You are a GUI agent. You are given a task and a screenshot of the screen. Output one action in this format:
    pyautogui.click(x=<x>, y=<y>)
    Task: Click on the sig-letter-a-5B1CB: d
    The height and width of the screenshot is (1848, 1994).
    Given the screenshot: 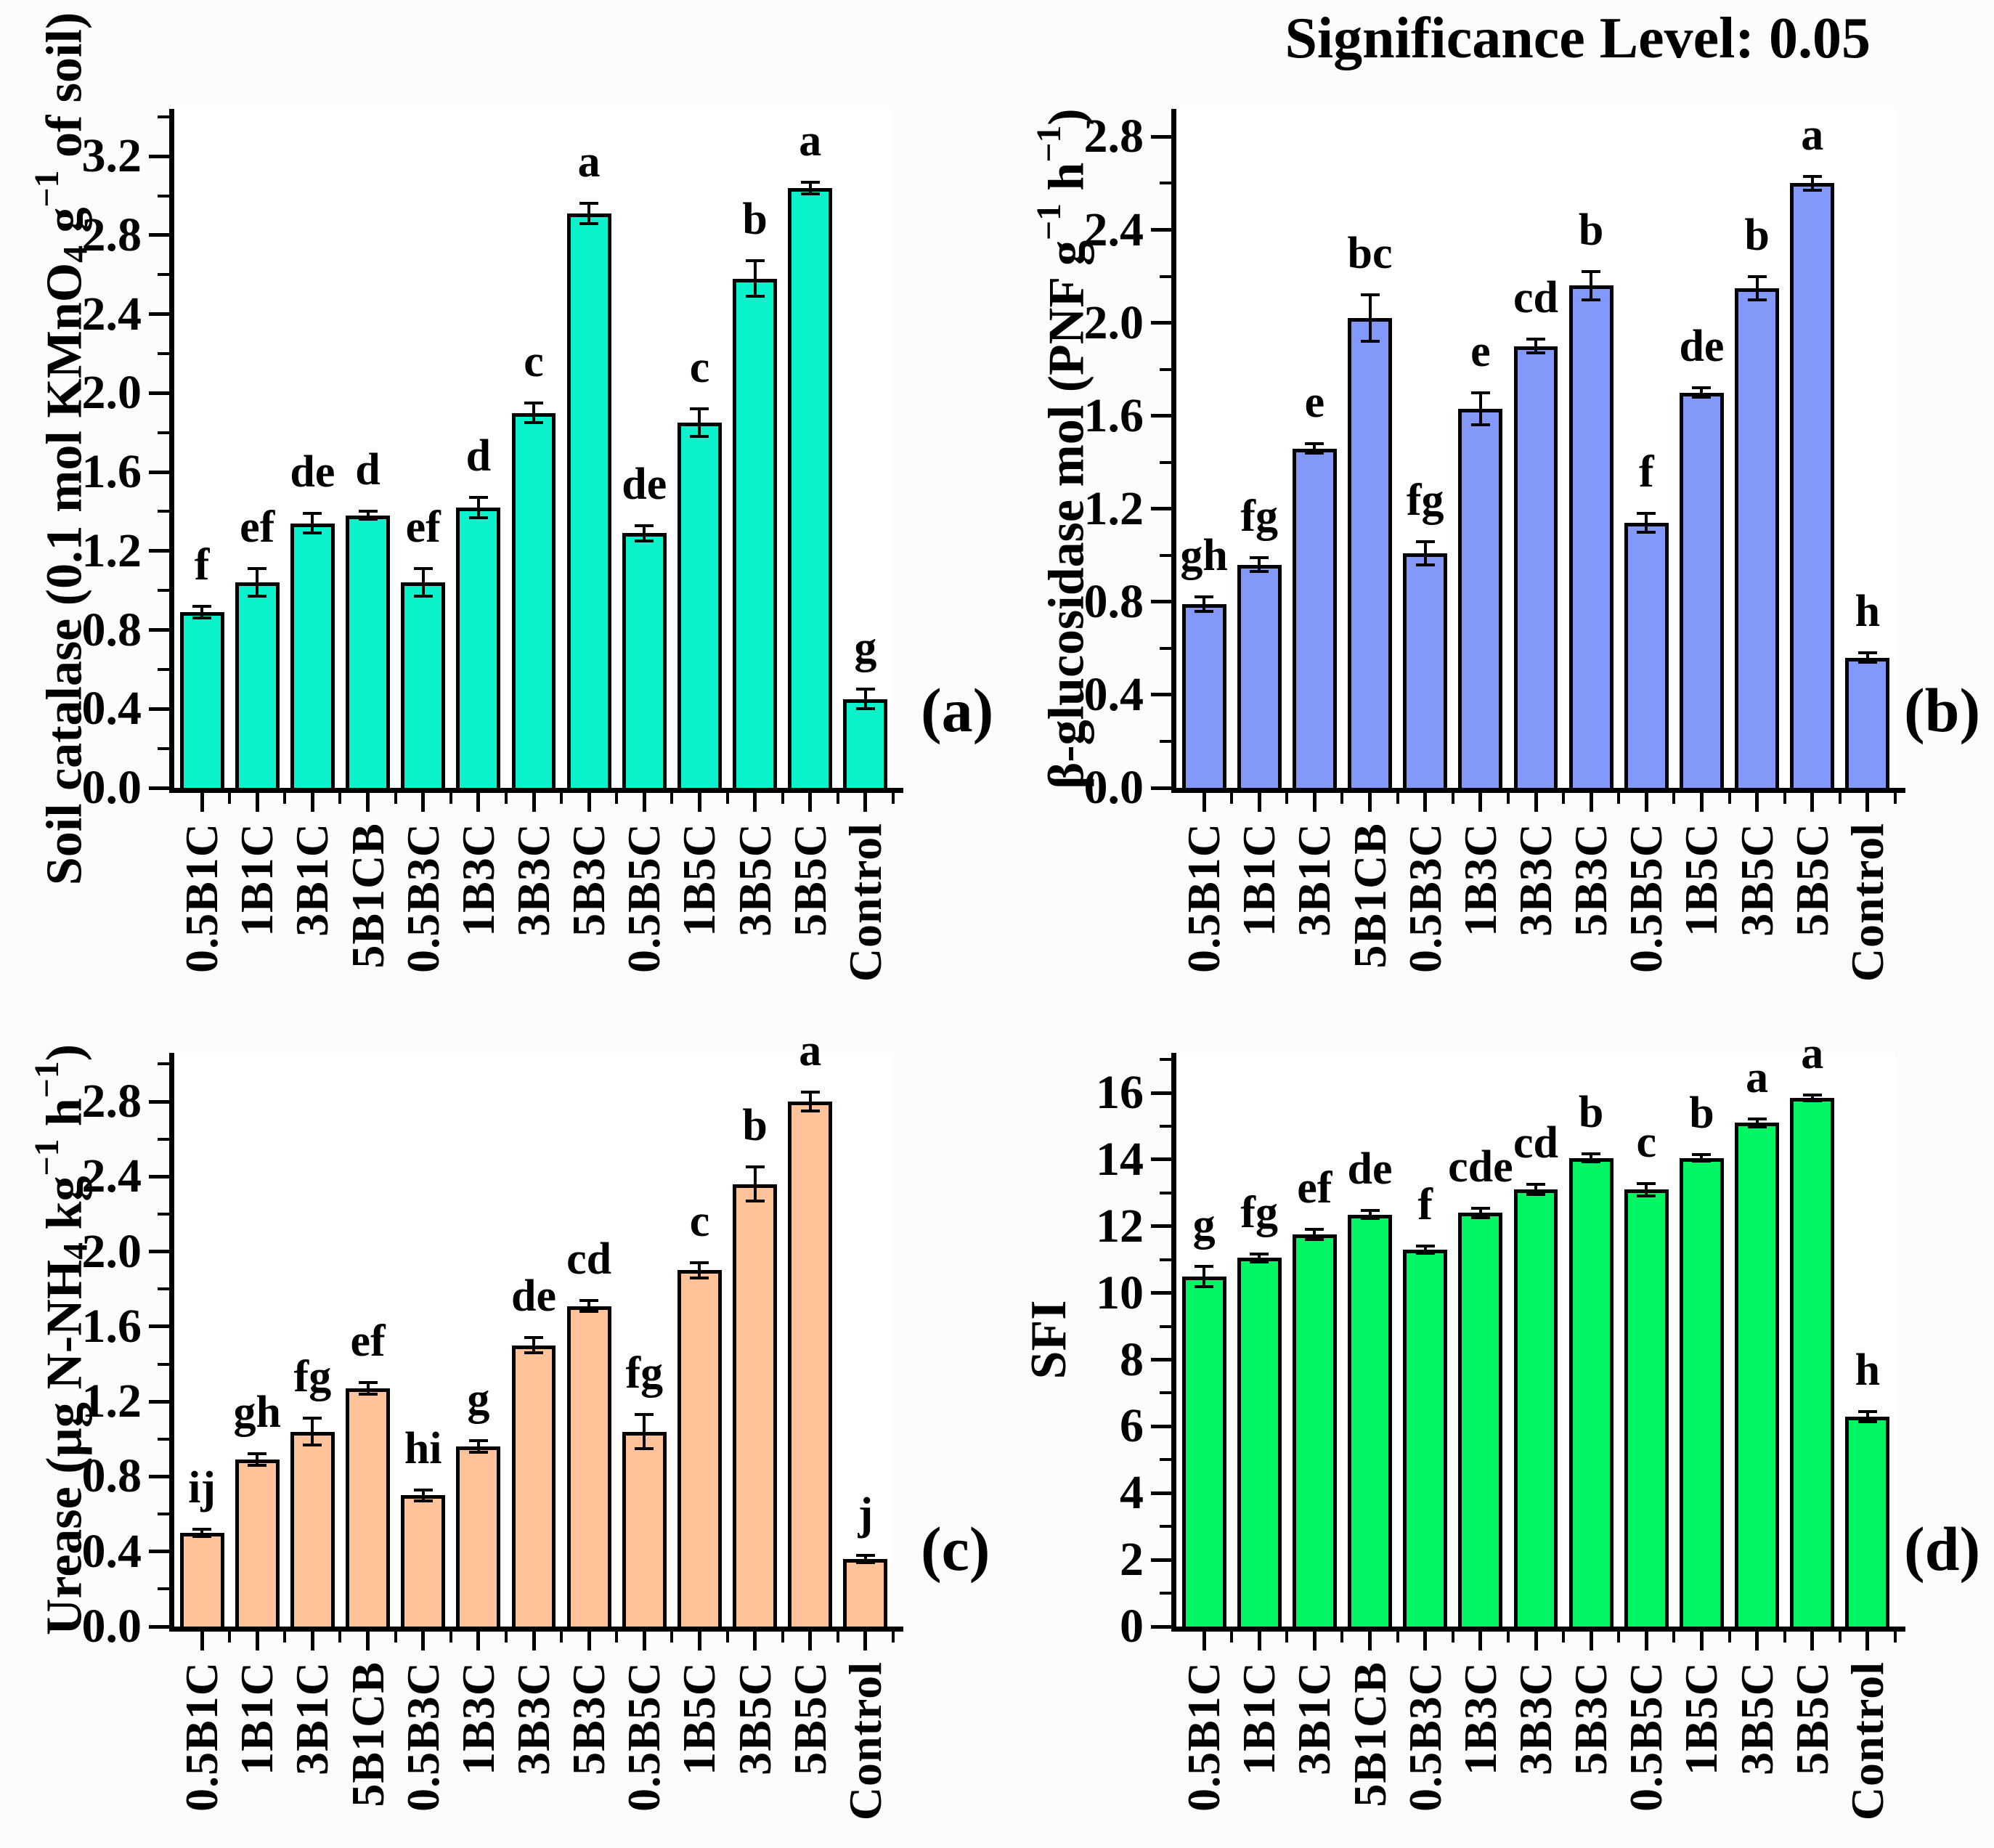 What is the action you would take?
    pyautogui.click(x=368, y=470)
    